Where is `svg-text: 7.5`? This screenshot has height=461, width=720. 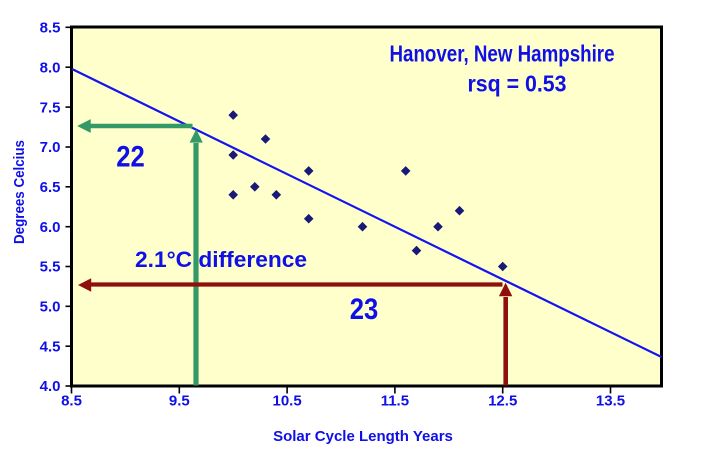 svg-text: 7.5 is located at coordinates (50, 107).